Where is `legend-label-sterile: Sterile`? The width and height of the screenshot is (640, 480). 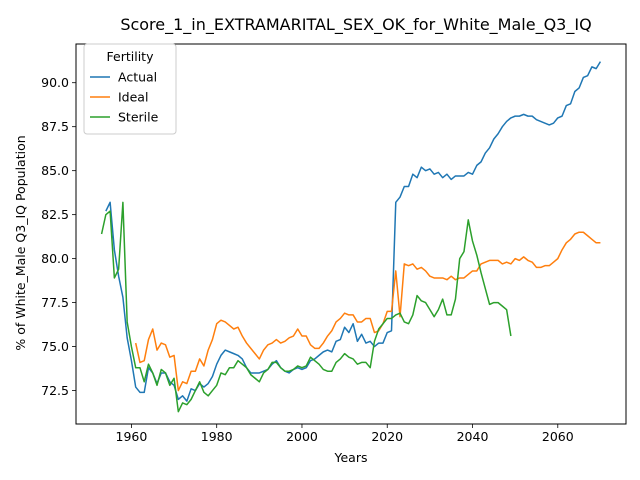 legend-label-sterile: Sterile is located at coordinates (138, 117).